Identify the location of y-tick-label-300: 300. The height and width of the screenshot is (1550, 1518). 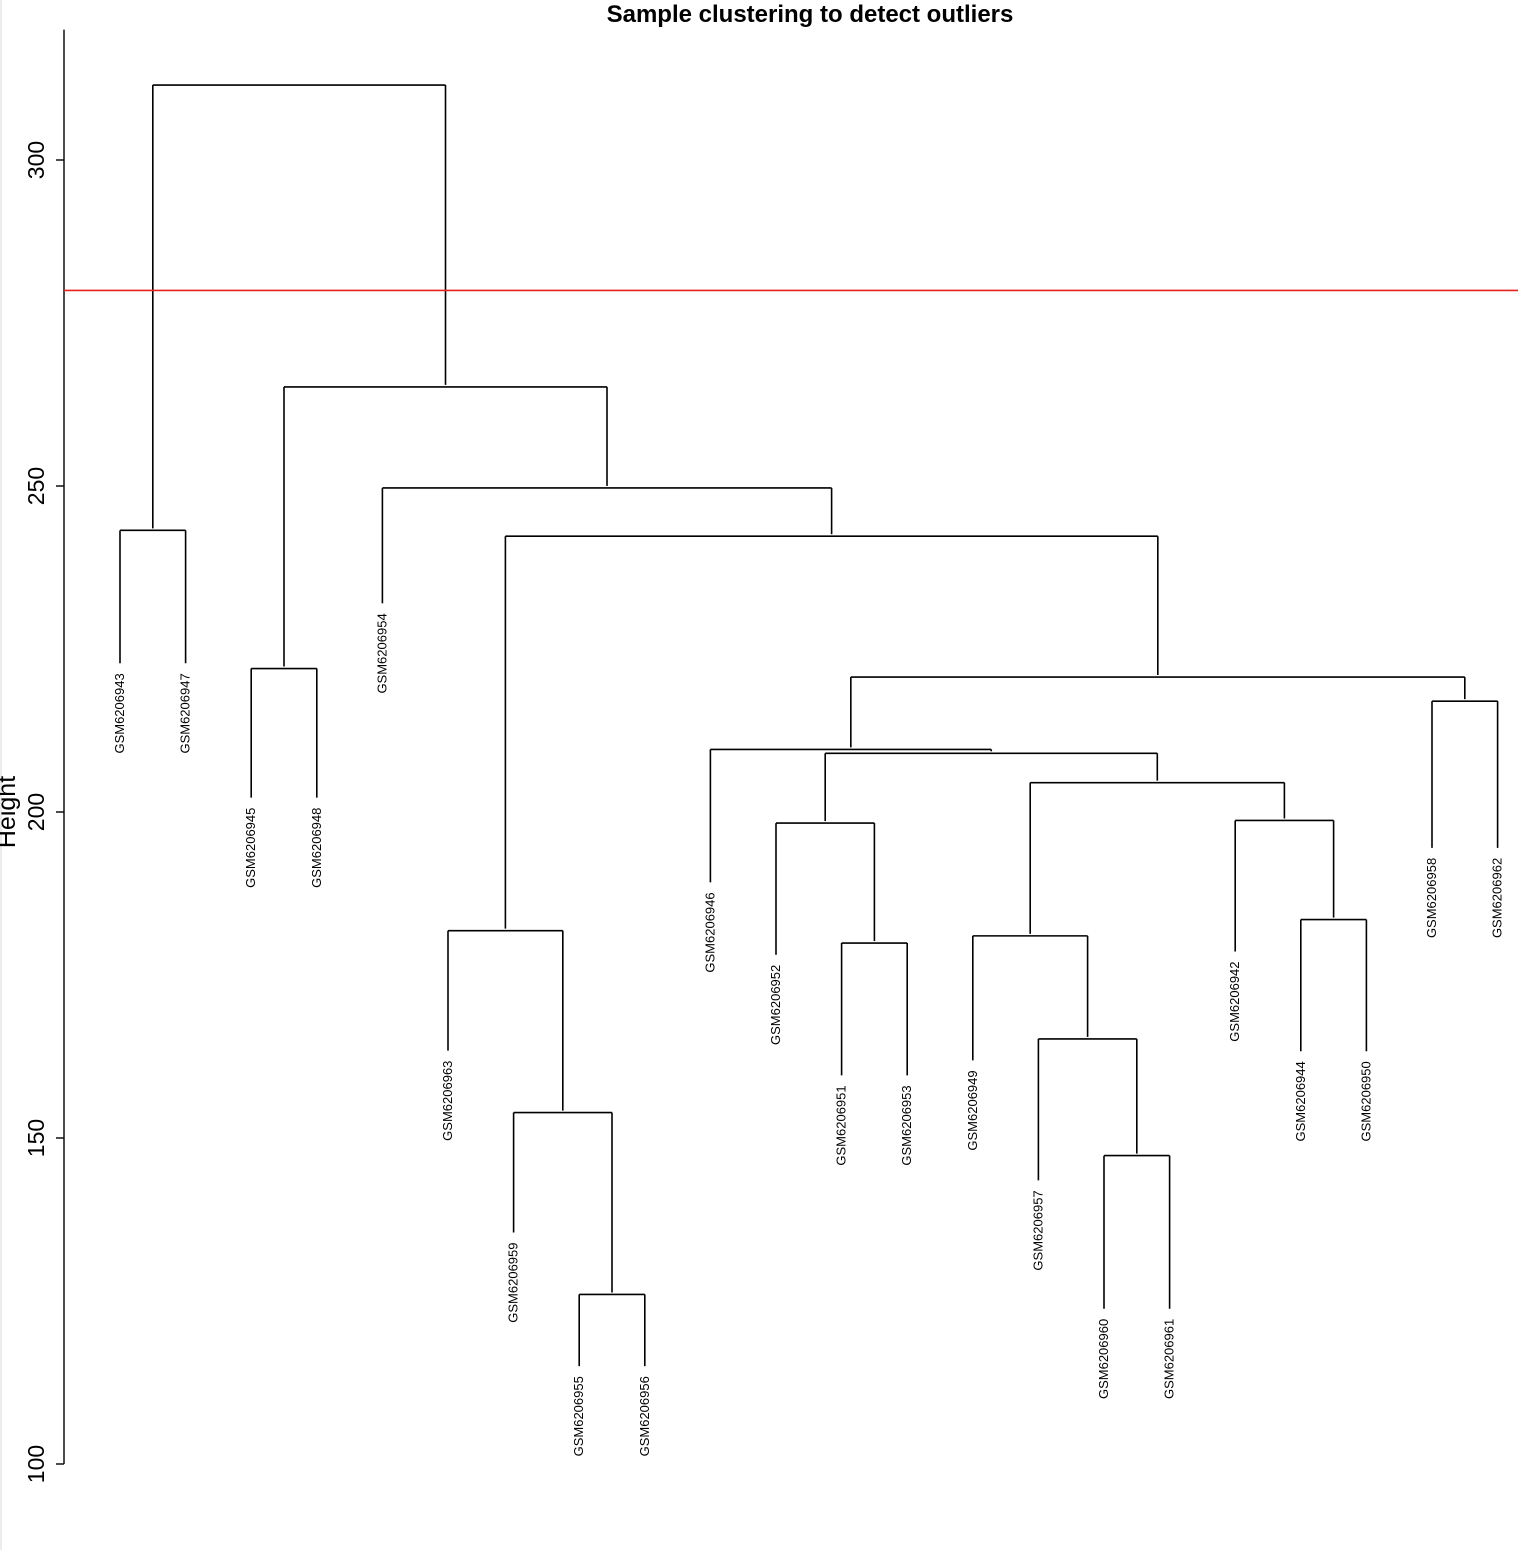
(36, 160).